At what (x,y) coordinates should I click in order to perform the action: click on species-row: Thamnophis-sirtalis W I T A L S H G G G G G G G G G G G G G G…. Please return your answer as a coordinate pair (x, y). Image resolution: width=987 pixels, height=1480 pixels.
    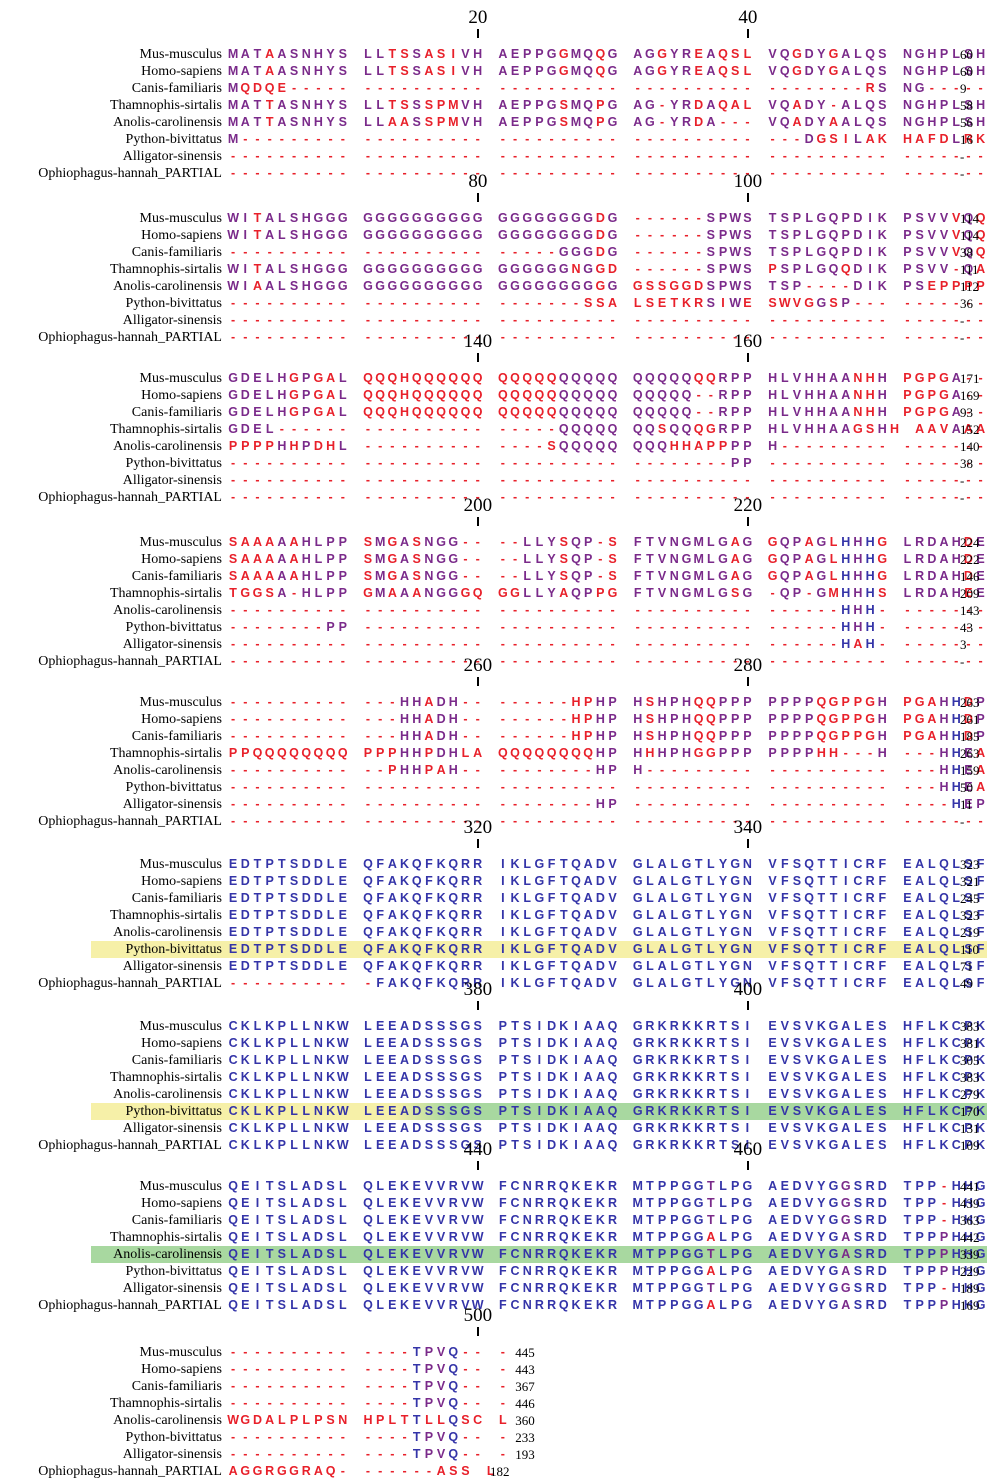
    Looking at the image, I should click on (493, 269).